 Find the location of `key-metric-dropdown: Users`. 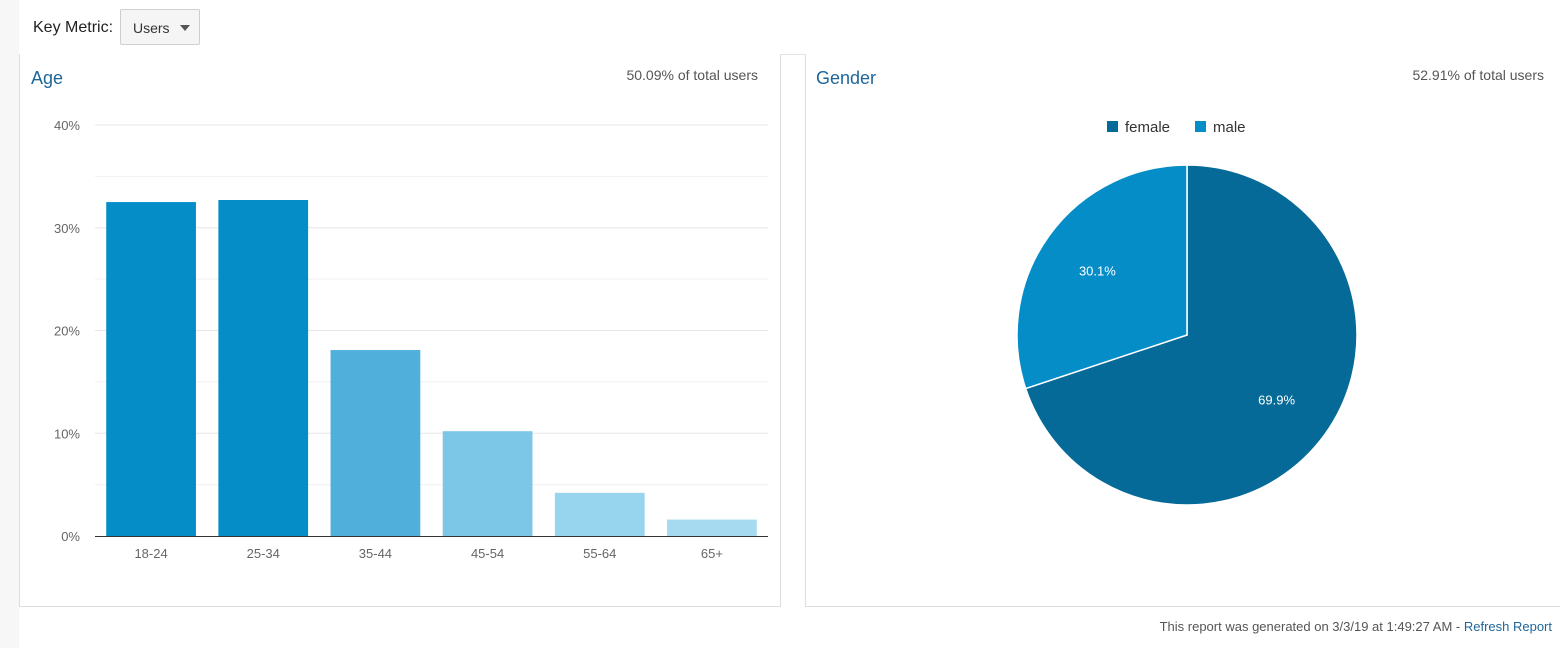

key-metric-dropdown: Users is located at coordinates (160, 27).